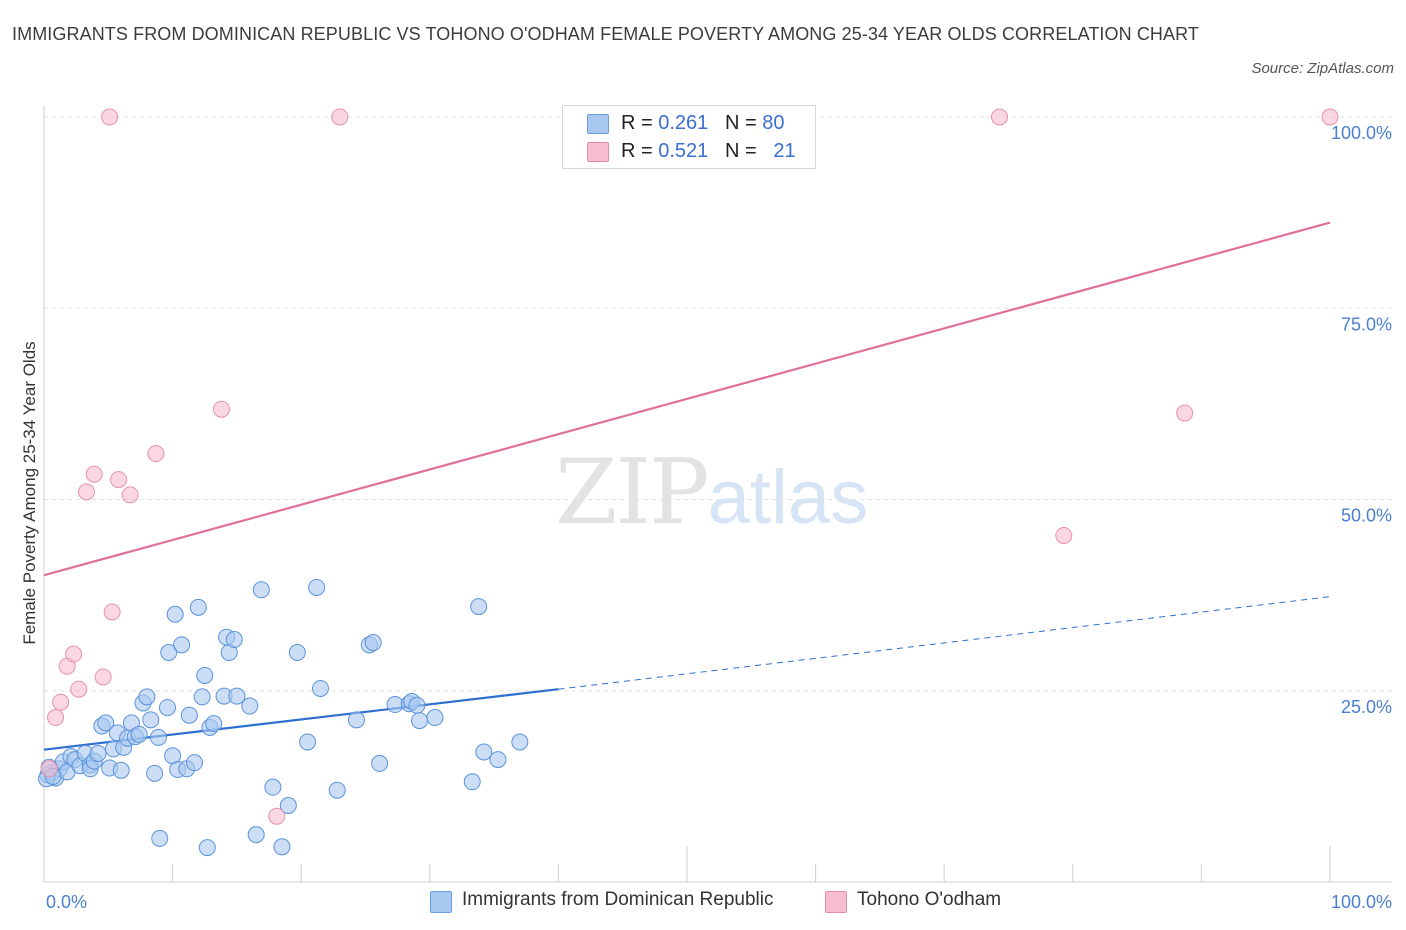  I want to click on series-swatch-tohono, so click(836, 902).